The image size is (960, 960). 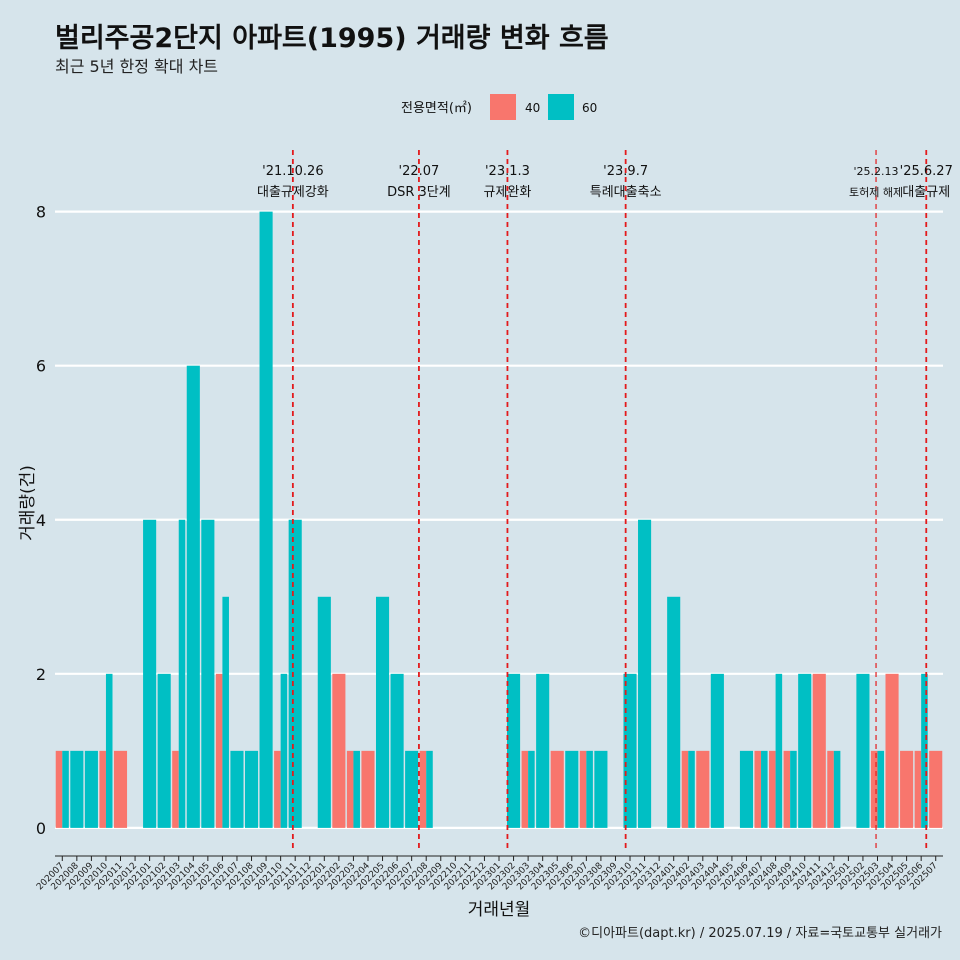 I want to click on chart-subtitle: 최근 5년 한정 확대 차트, so click(x=137, y=66).